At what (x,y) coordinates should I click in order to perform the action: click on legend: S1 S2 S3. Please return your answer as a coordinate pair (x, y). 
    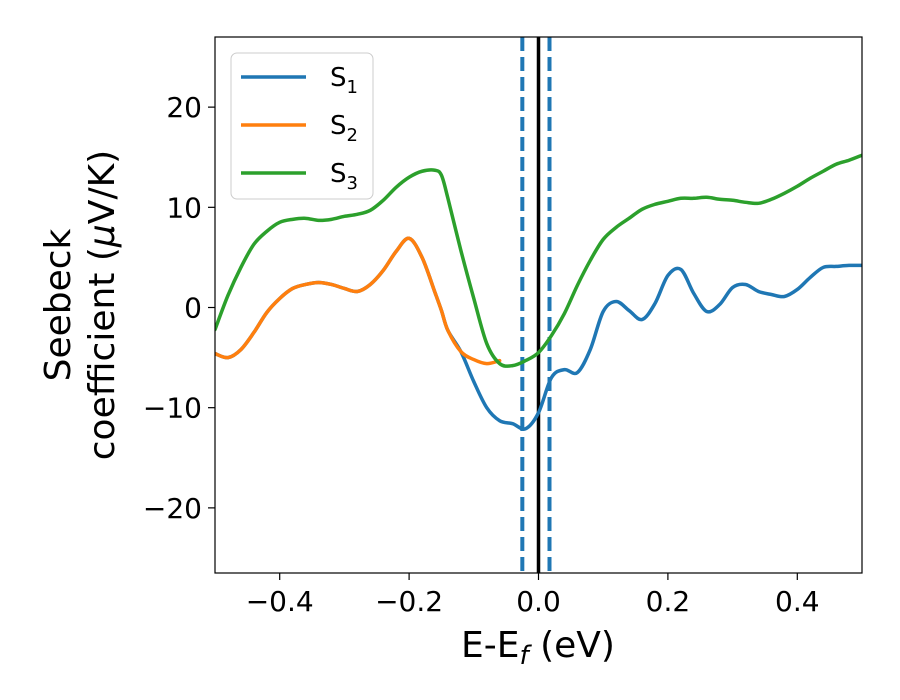
    Looking at the image, I should click on (302, 126).